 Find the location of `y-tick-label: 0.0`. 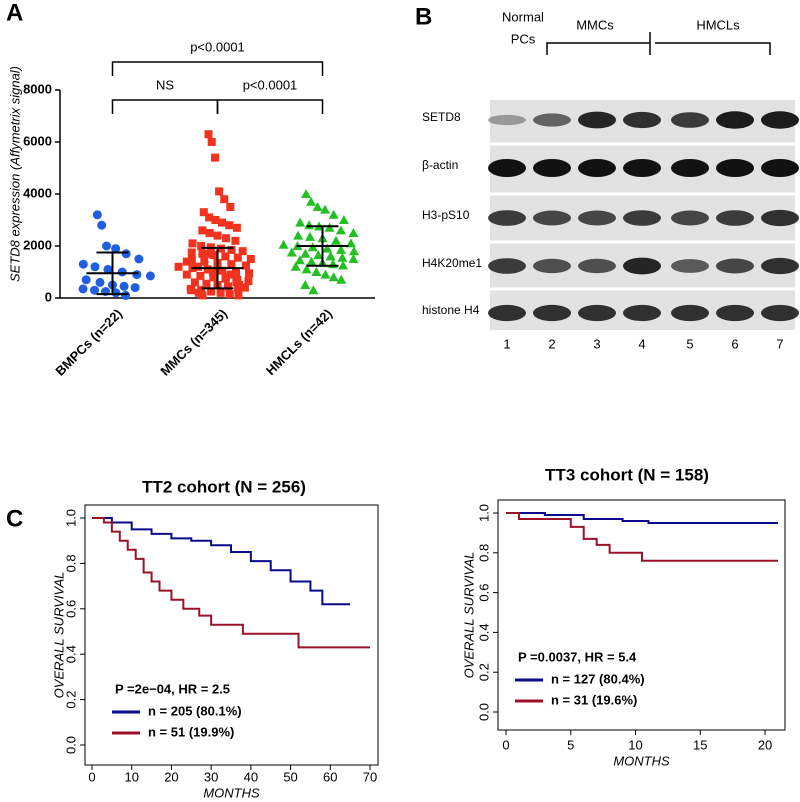

y-tick-label: 0.0 is located at coordinates (70, 745).